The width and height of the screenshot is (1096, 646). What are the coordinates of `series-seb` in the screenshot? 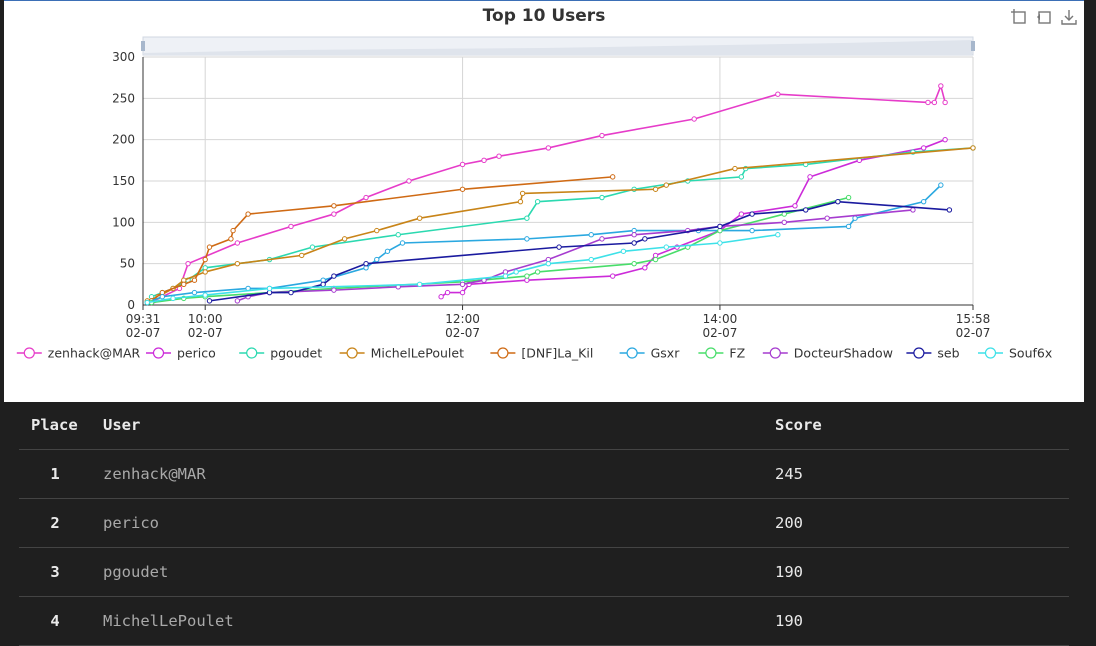 It's located at (579, 251).